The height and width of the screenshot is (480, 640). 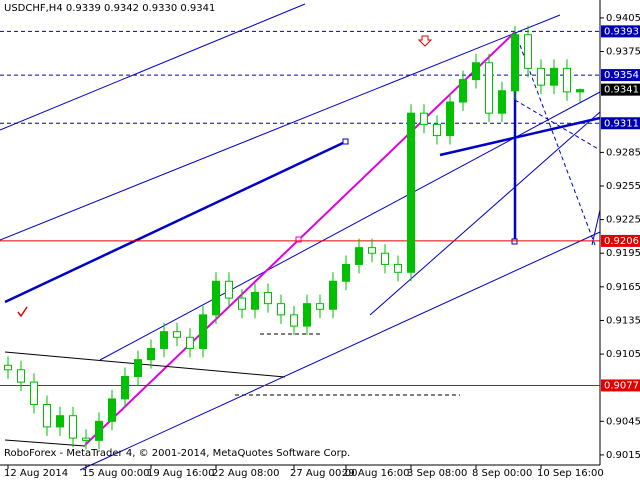 I want to click on level-label: 0.9354, so click(x=621, y=75).